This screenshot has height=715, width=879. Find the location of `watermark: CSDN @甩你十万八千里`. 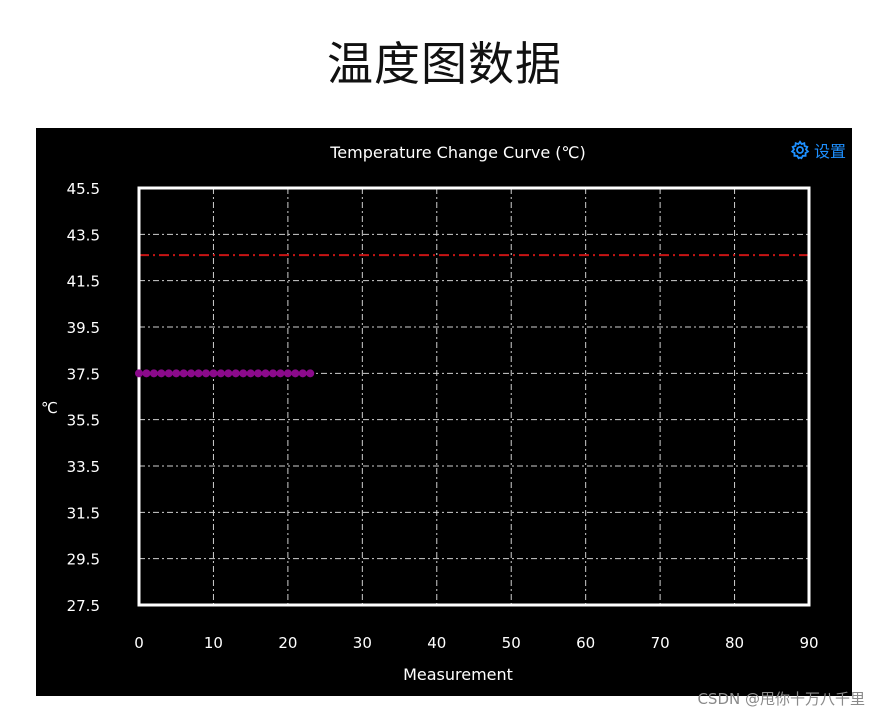

watermark: CSDN @甩你十万八千里 is located at coordinates (781, 699).